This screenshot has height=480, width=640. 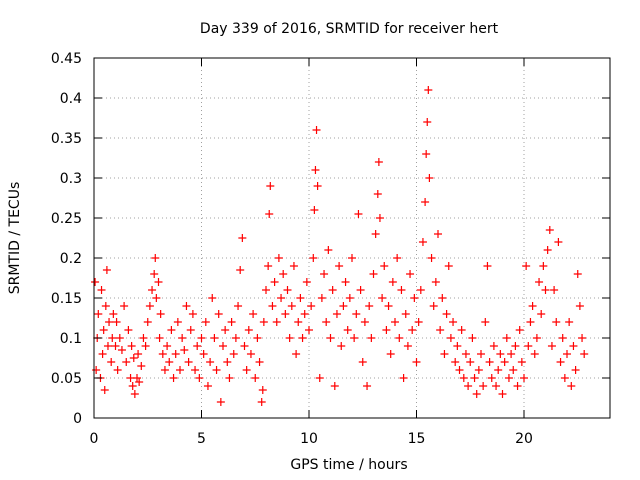 What do you see at coordinates (77, 419) in the screenshot?
I see `y-tick-label: 0` at bounding box center [77, 419].